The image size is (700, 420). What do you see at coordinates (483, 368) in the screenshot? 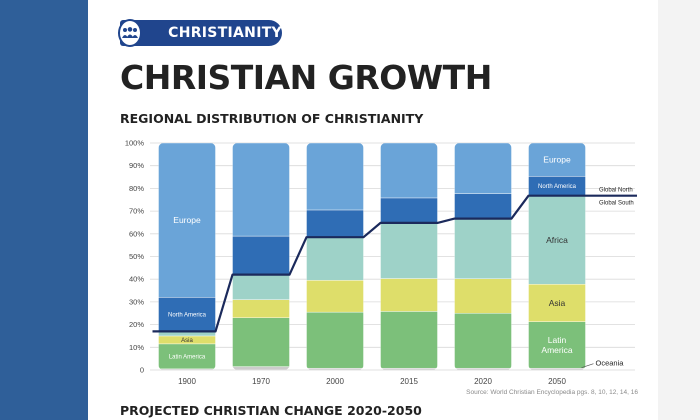
I see `bar-segment-oceania-2020` at bounding box center [483, 368].